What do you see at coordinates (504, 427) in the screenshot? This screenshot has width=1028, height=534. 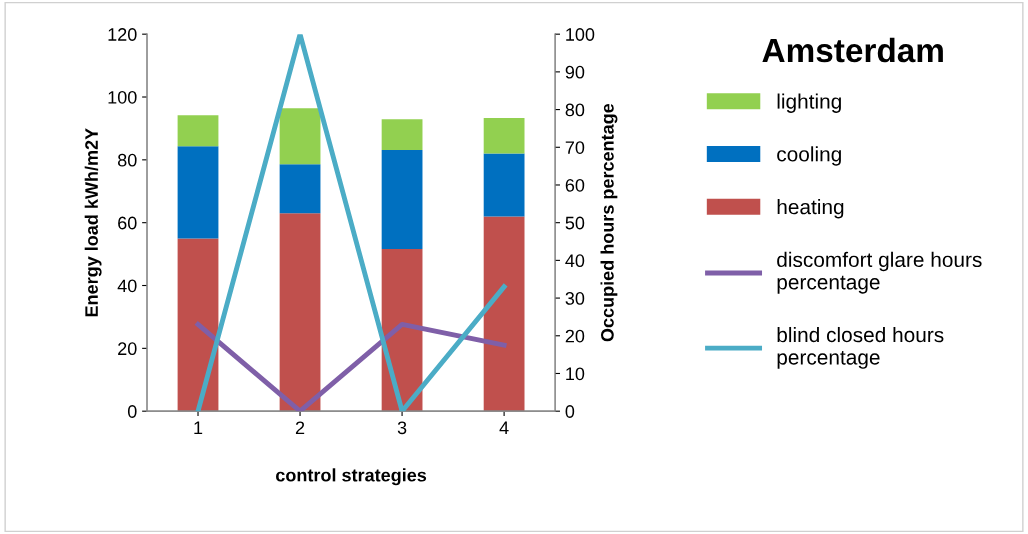 I see `x-tick-label: 4` at bounding box center [504, 427].